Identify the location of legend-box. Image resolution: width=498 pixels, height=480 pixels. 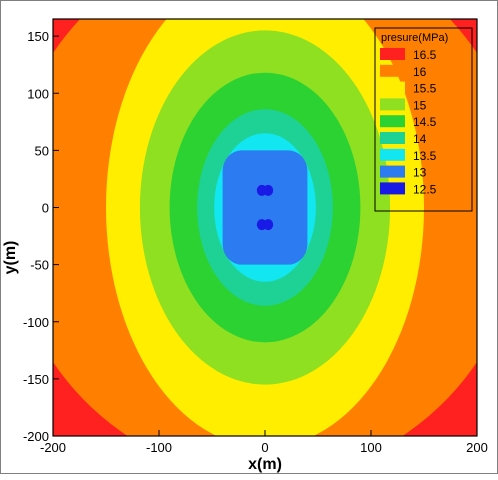
(423, 119).